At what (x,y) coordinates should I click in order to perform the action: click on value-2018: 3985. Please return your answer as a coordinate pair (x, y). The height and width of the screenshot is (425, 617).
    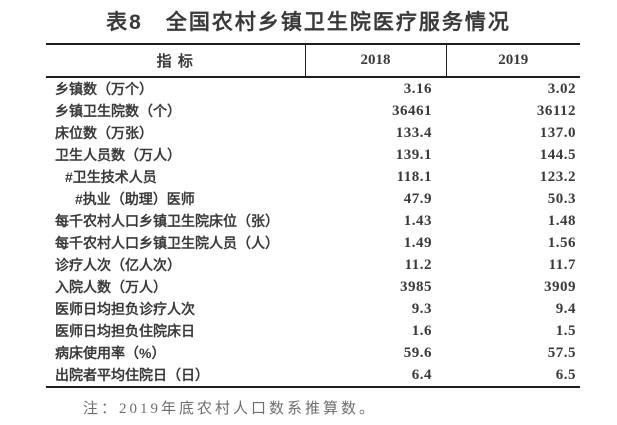
    Looking at the image, I should click on (416, 286).